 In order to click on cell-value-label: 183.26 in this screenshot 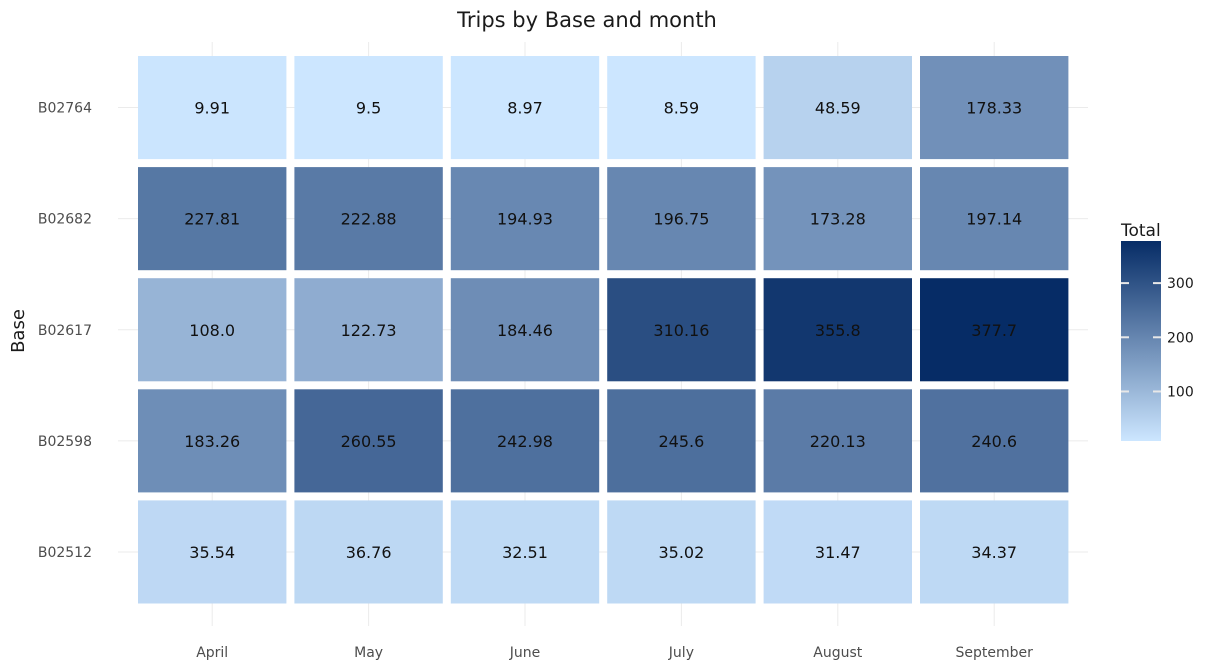, I will do `click(212, 441)`.